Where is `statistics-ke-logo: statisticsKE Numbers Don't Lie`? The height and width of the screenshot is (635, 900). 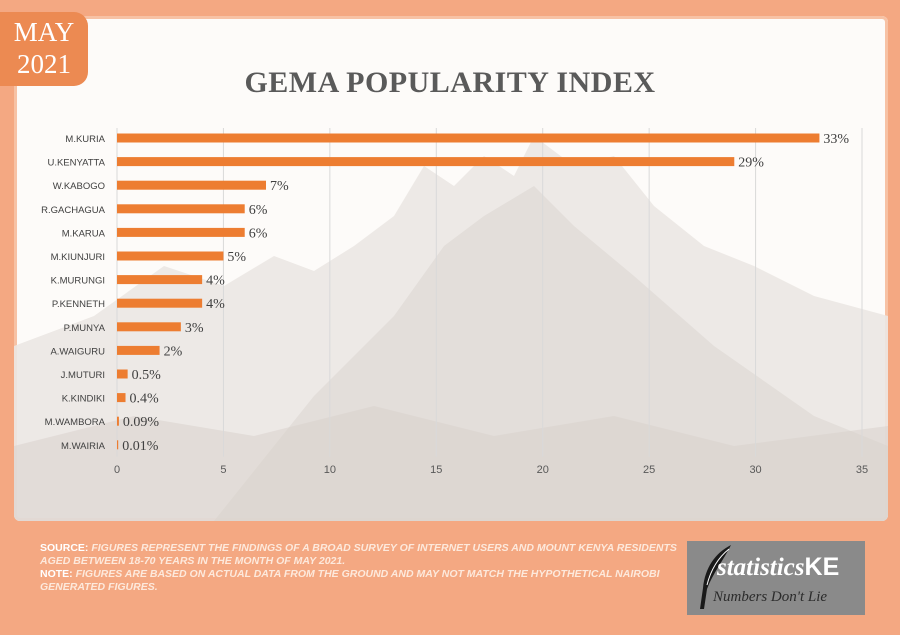
statistics-ke-logo: statisticsKE Numbers Don't Lie is located at coordinates (776, 578).